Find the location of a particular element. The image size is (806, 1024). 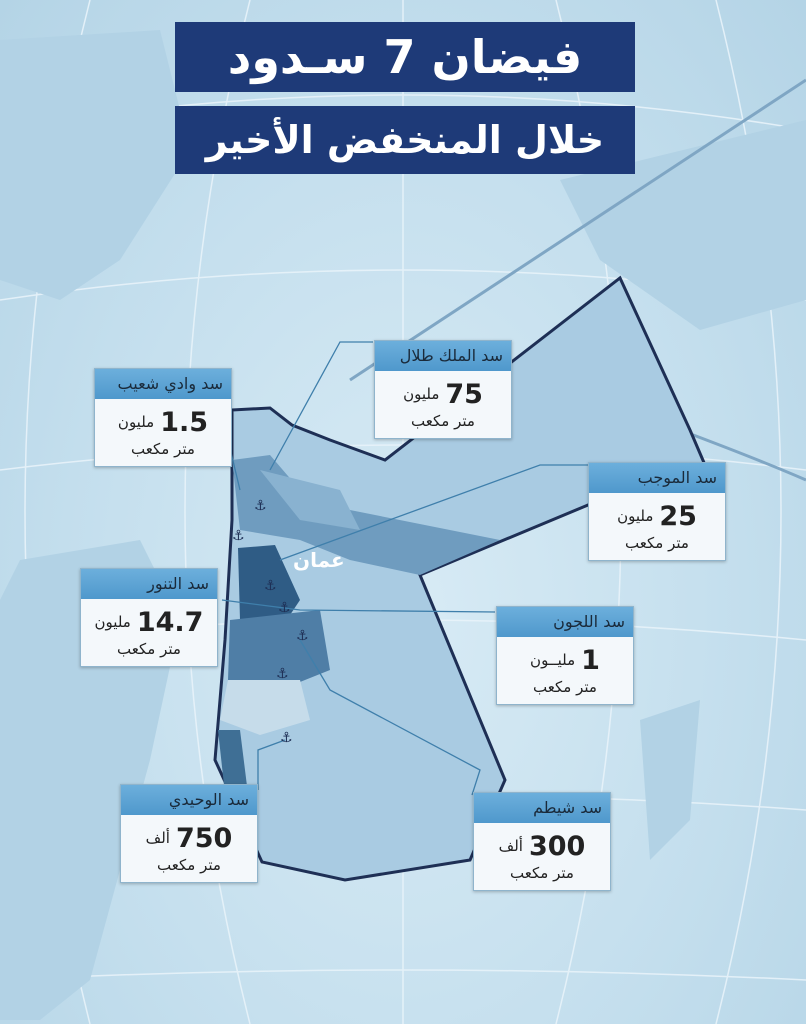

dam-card-lajoun: سد اللجون 1 مليــون متر مكعب is located at coordinates (565, 655).